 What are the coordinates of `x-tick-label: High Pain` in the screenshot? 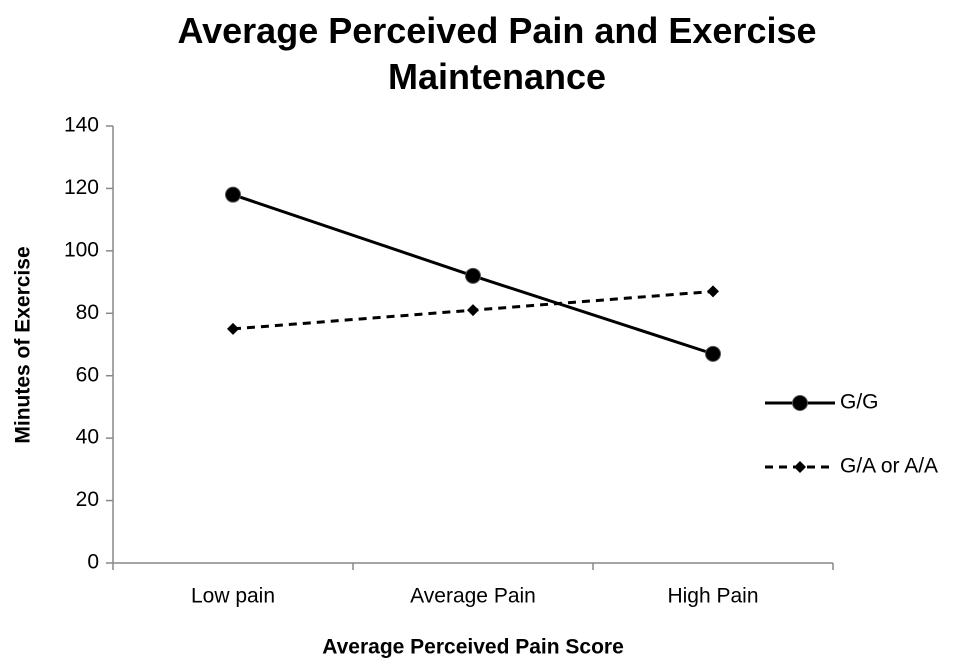 It's located at (712, 596).